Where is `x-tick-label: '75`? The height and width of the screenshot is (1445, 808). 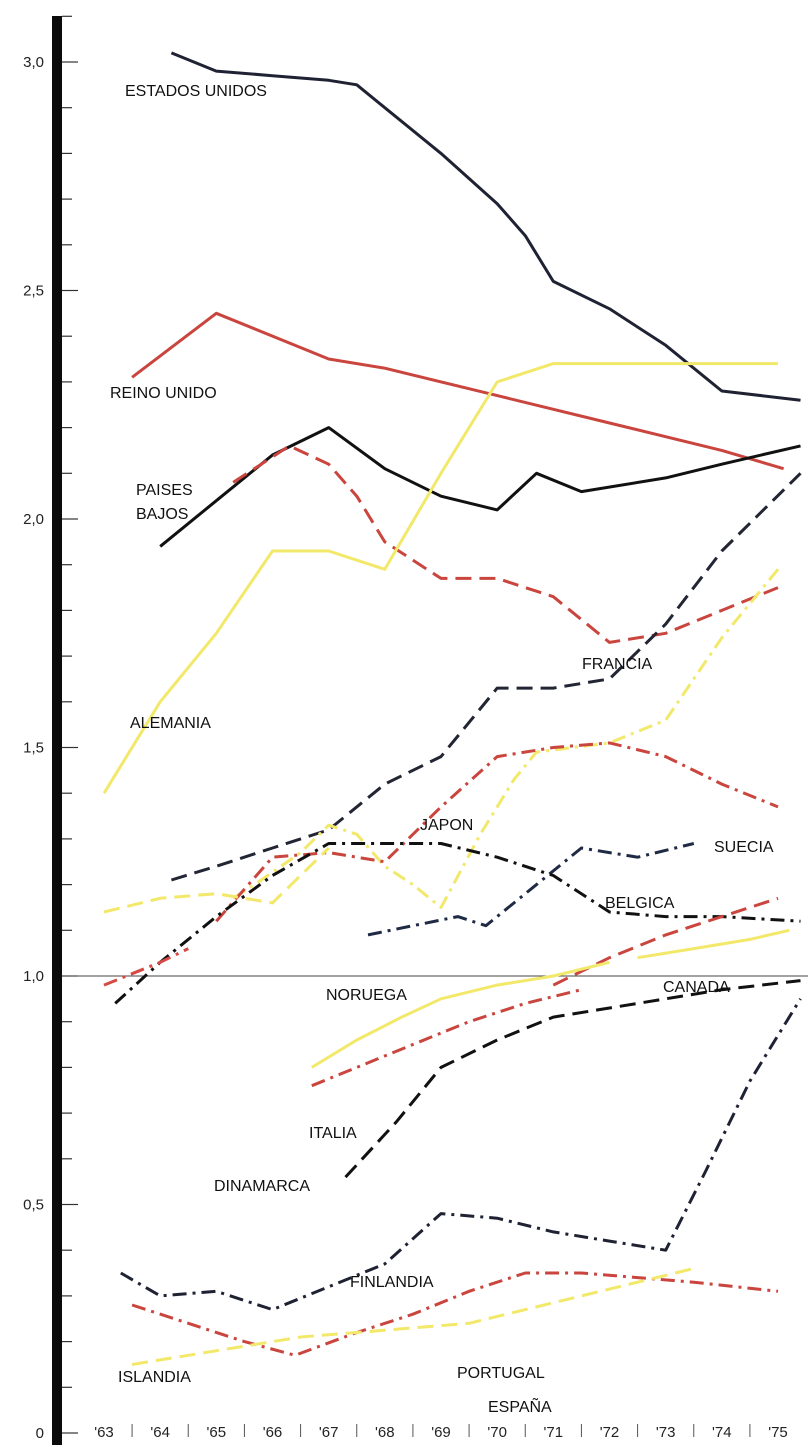 x-tick-label: '75 is located at coordinates (778, 1432).